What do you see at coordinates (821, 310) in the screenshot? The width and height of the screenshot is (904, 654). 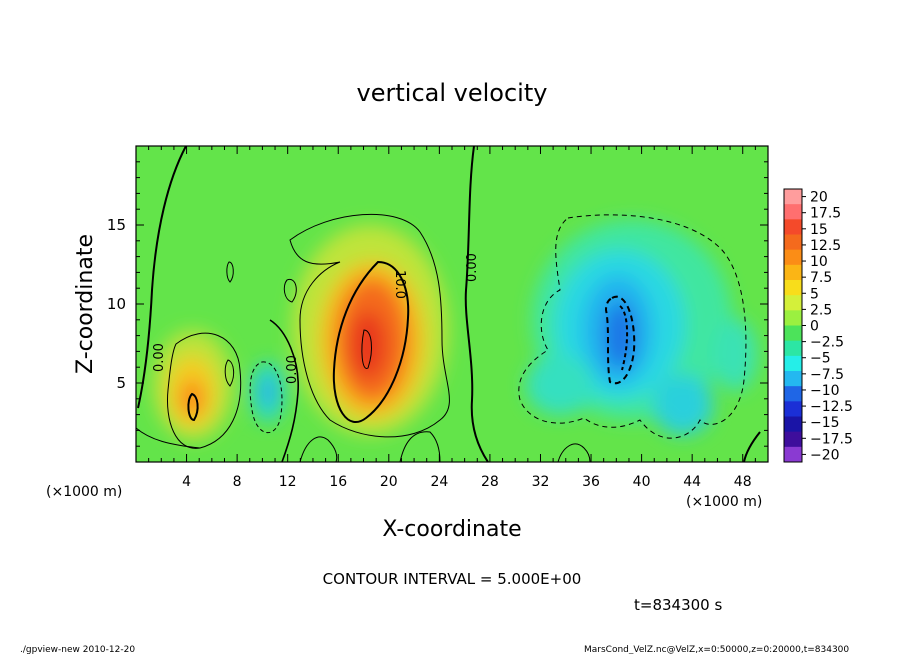 I see `colorbar-label: 2.5` at bounding box center [821, 310].